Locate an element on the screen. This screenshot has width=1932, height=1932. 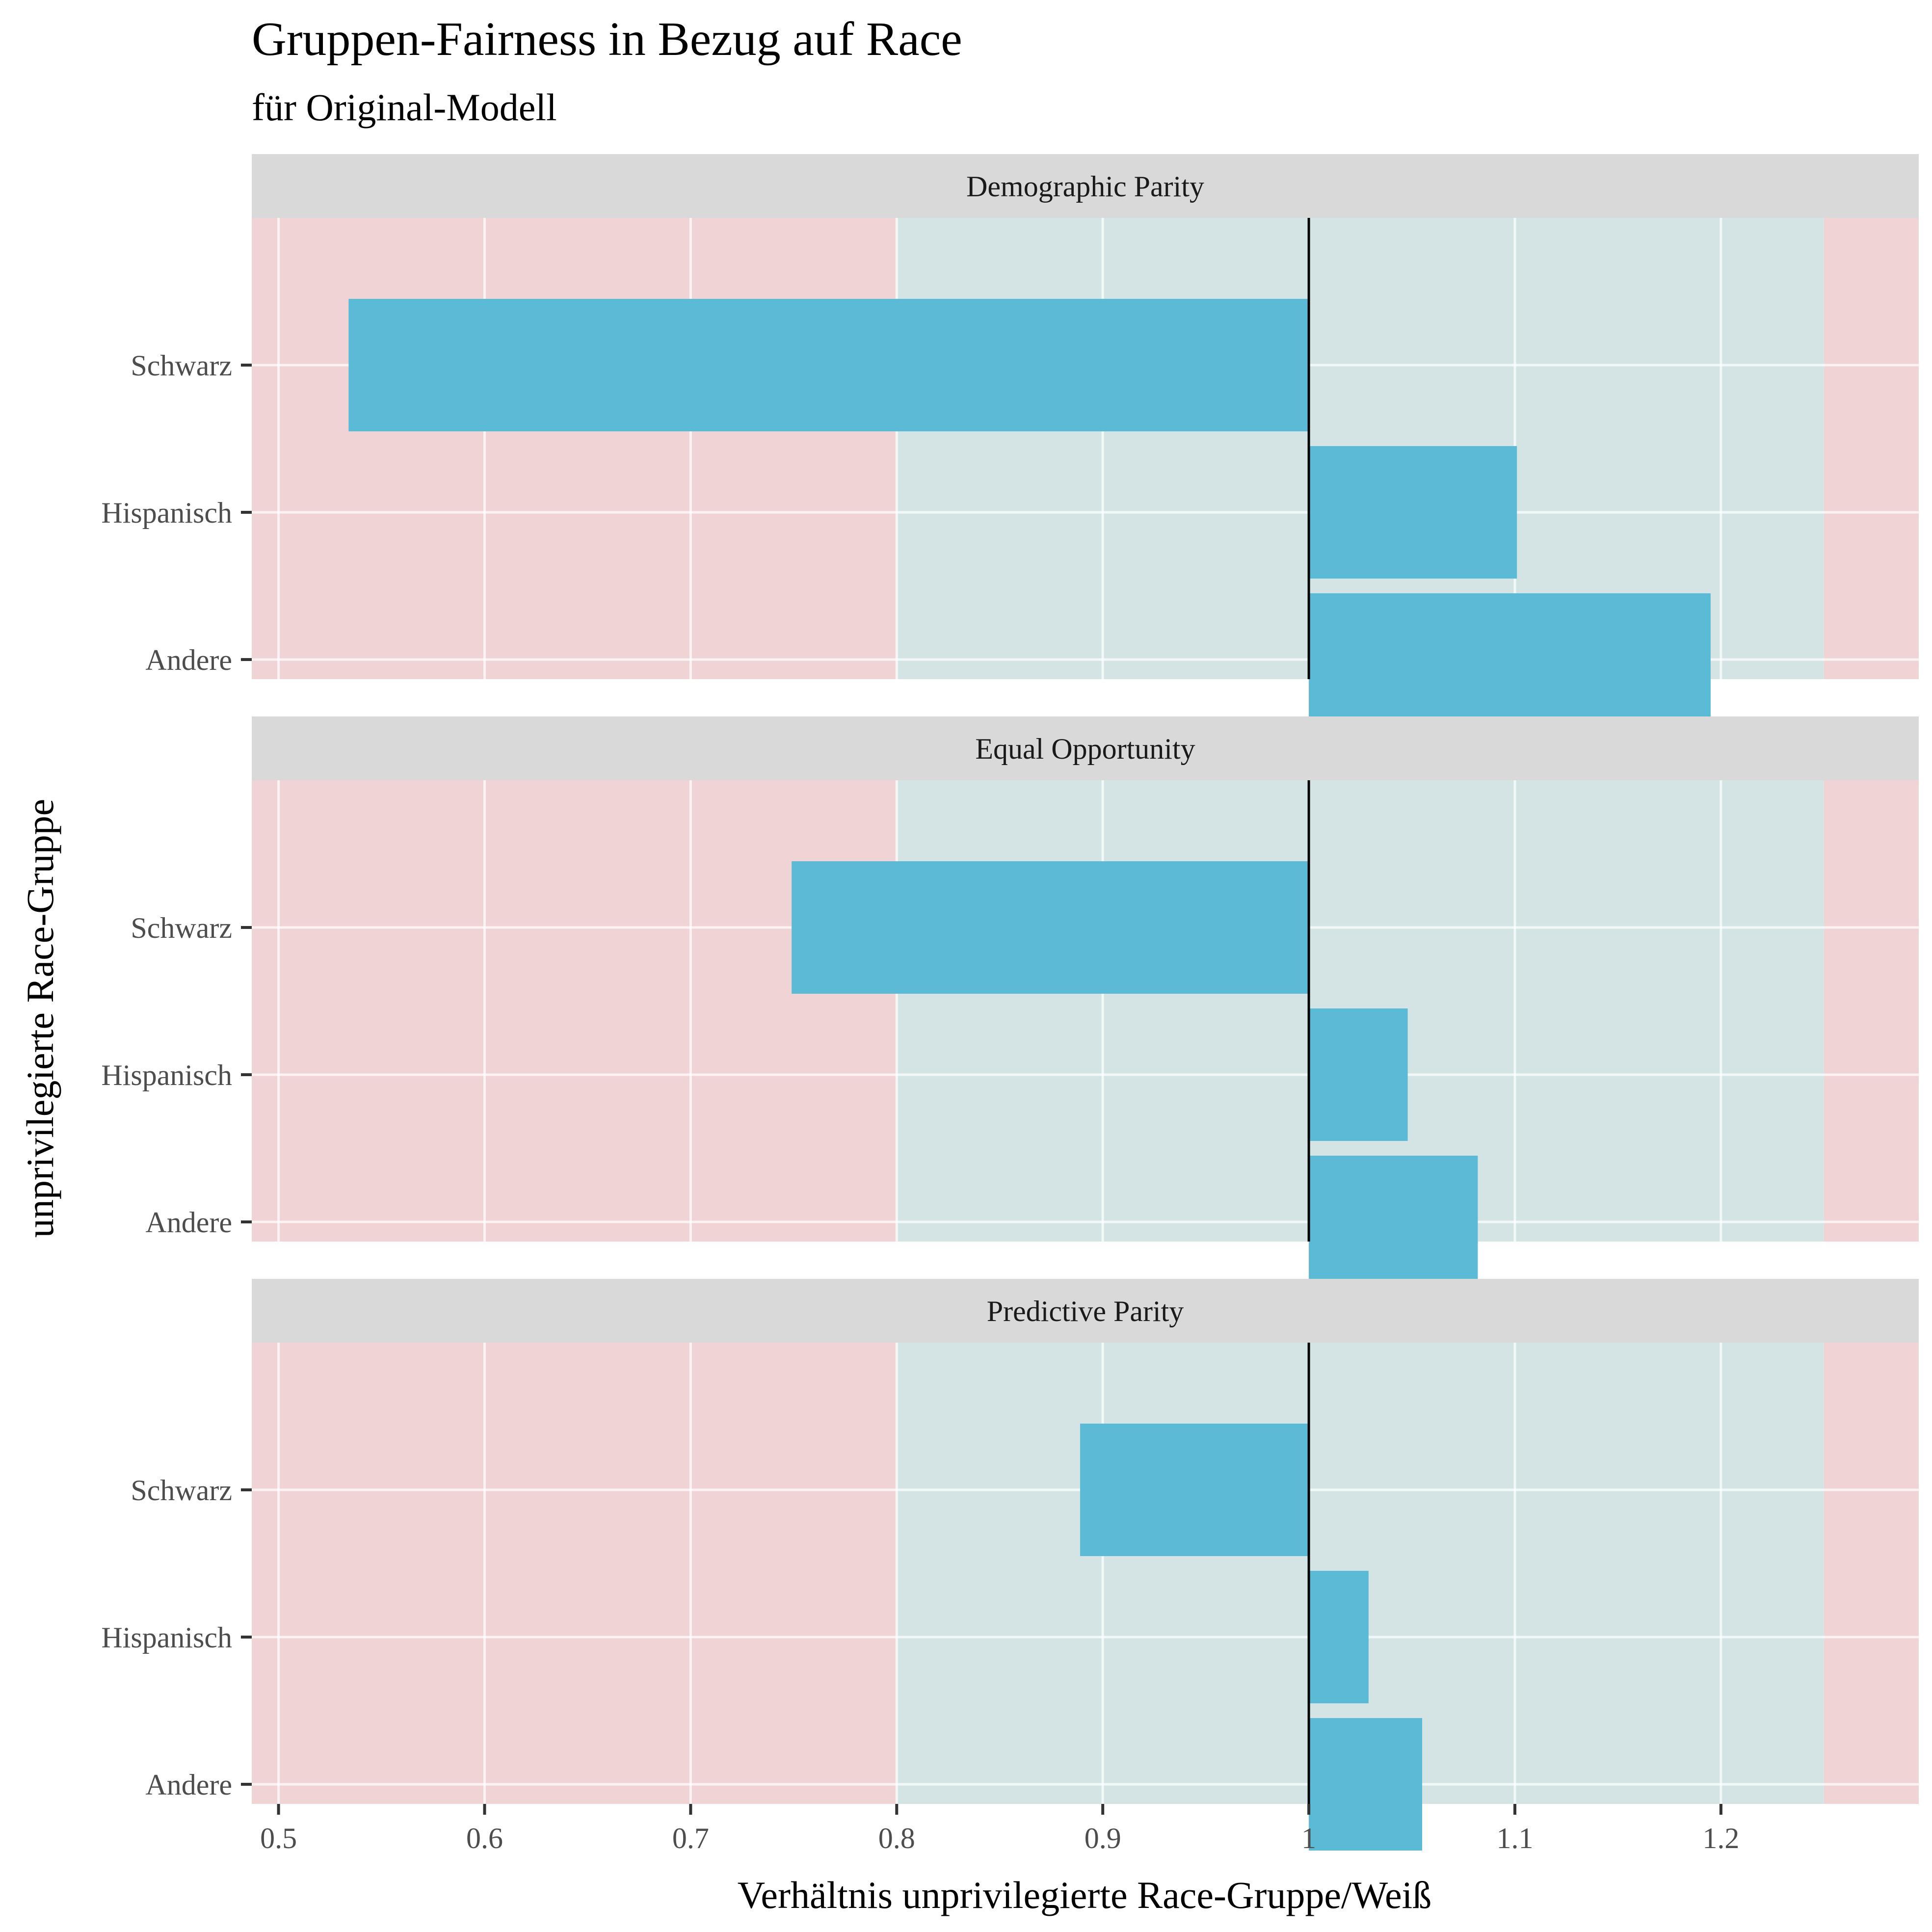
x-tick-label: 0.7 is located at coordinates (690, 1838).